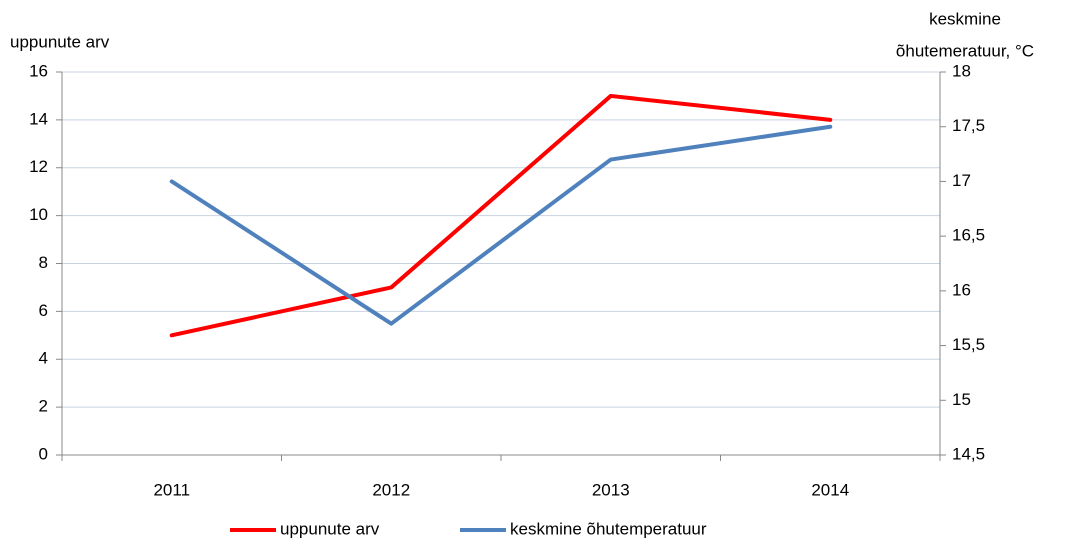  Describe the element at coordinates (961, 180) in the screenshot. I see `y2-tick-label: 17` at that location.